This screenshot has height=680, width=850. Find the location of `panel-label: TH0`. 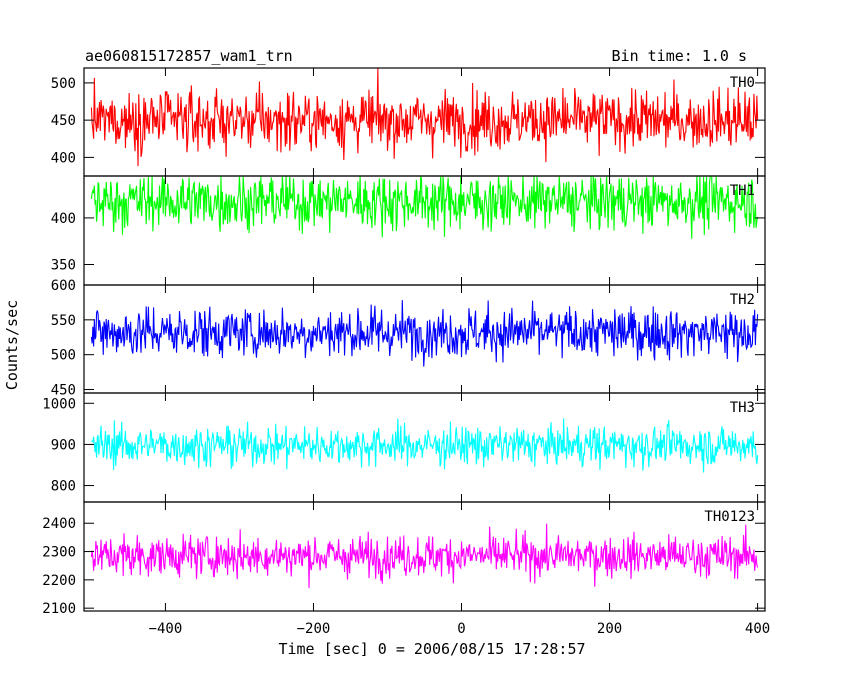

panel-label: TH0 is located at coordinates (742, 83).